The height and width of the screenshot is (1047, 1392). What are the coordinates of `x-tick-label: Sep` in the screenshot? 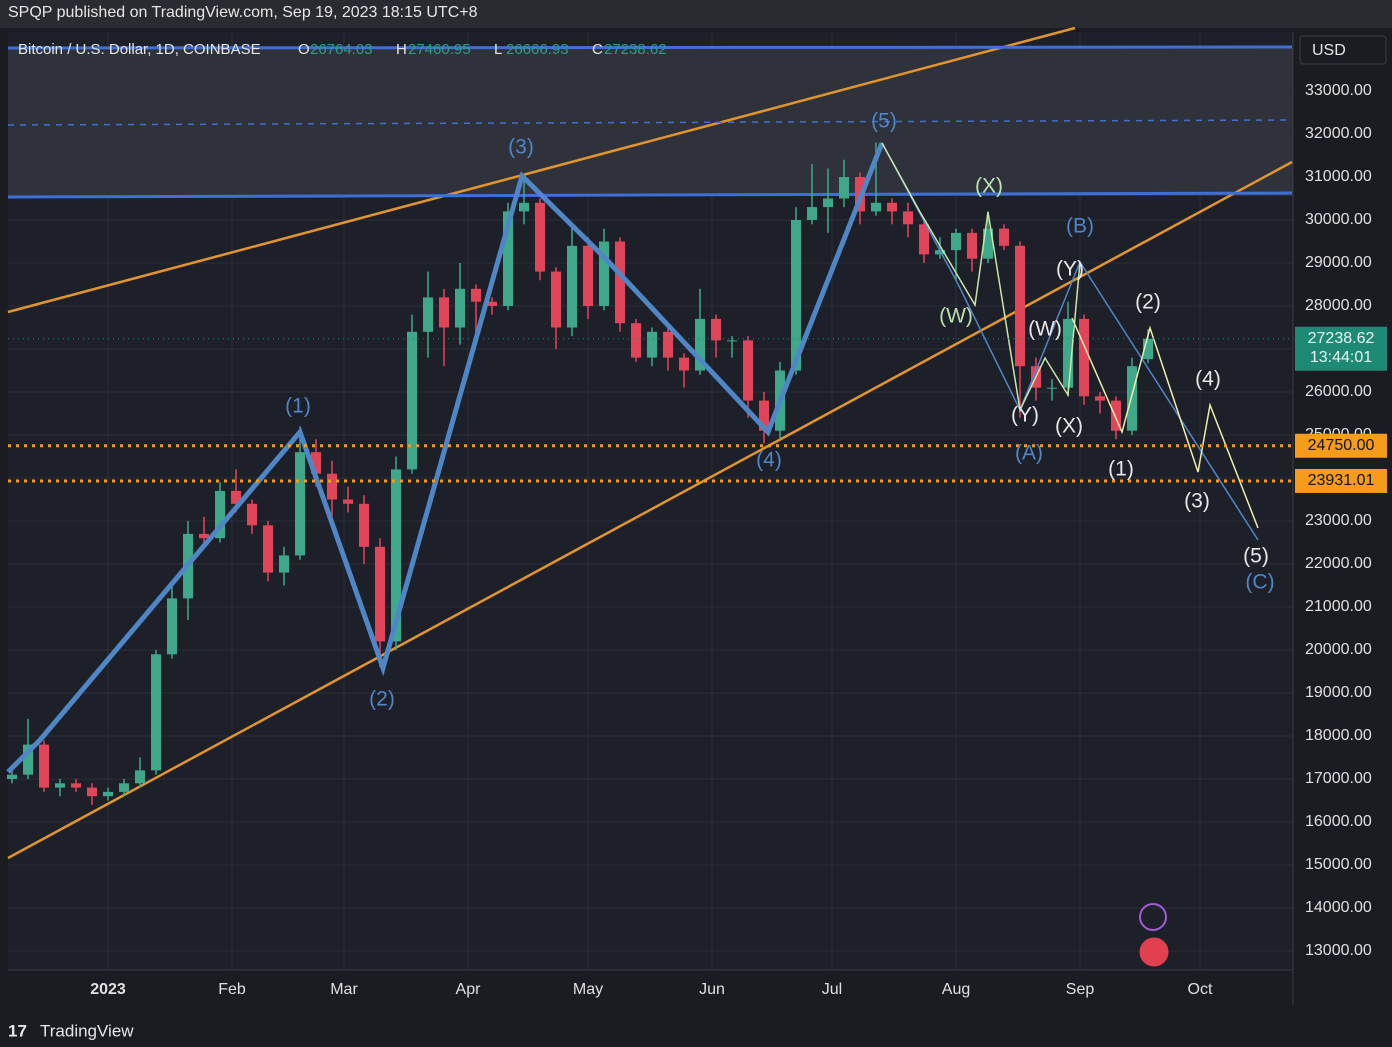 It's located at (1080, 989).